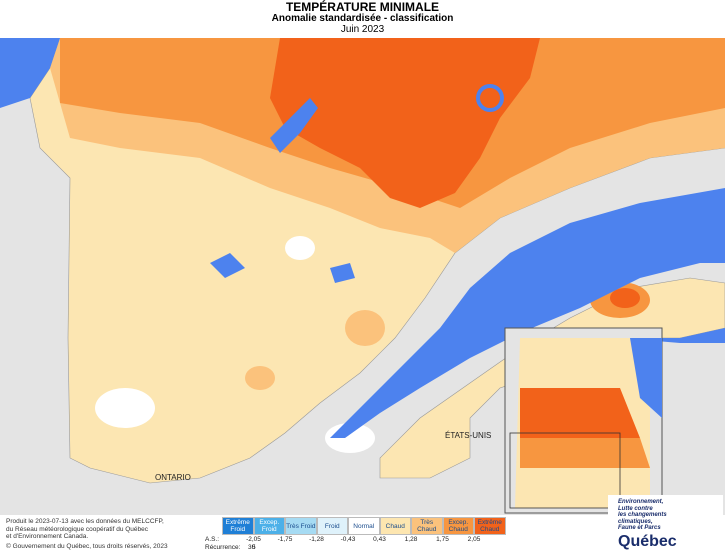 The height and width of the screenshot is (552, 725). Describe the element at coordinates (442, 539) in the screenshot. I see `threshold: 1,75` at that location.